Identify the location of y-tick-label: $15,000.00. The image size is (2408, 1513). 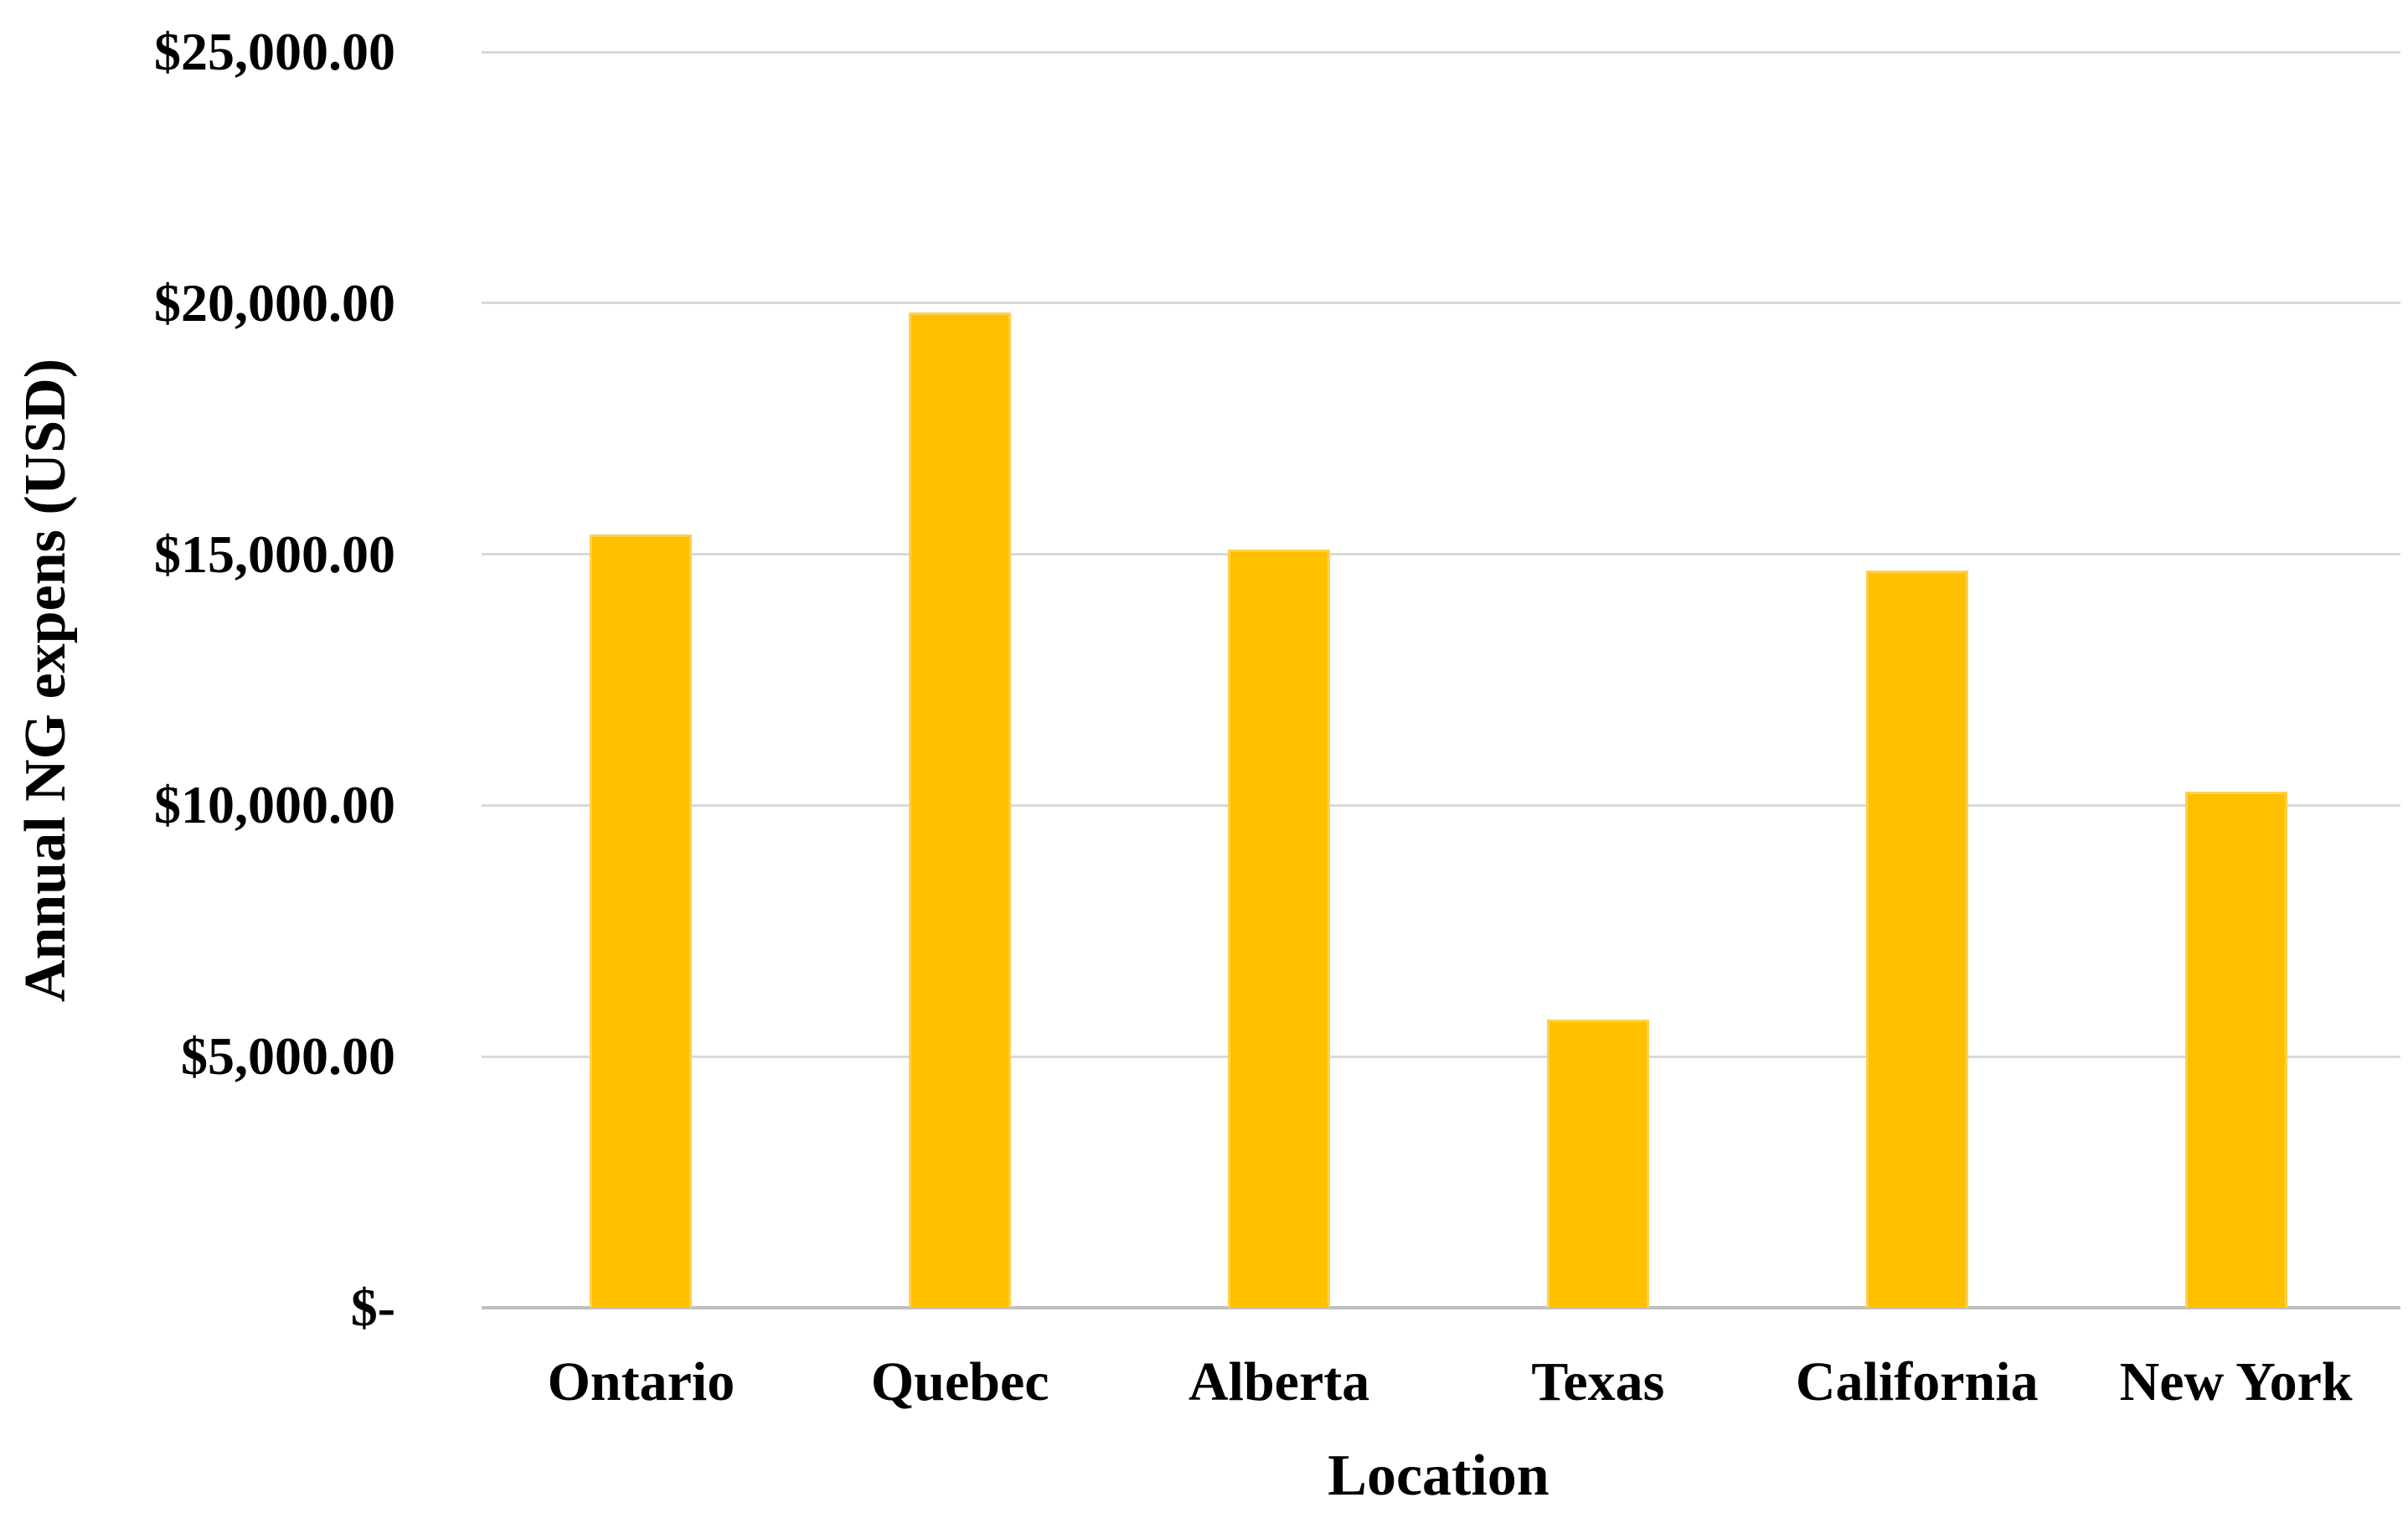
(274, 554).